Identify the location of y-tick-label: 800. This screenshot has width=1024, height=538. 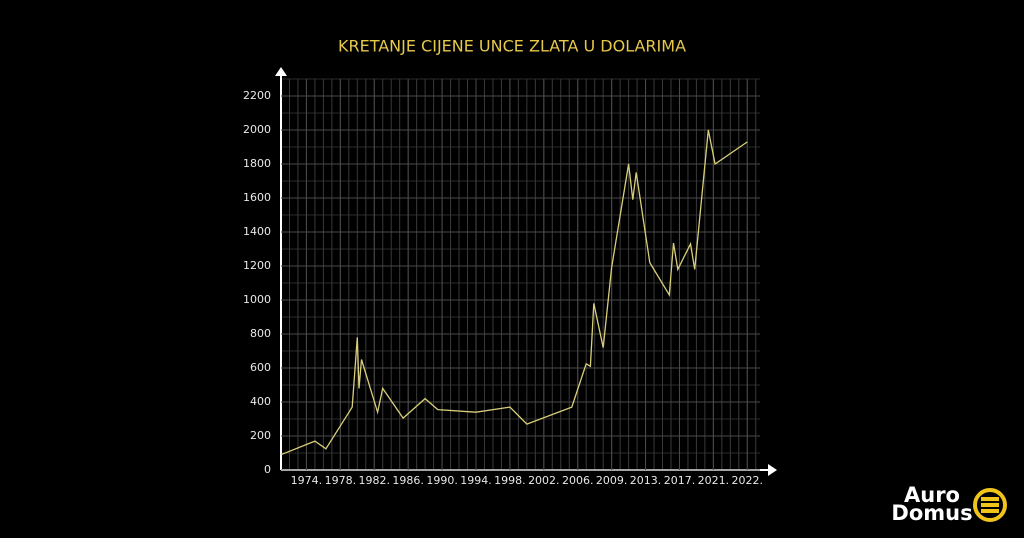
(260, 333).